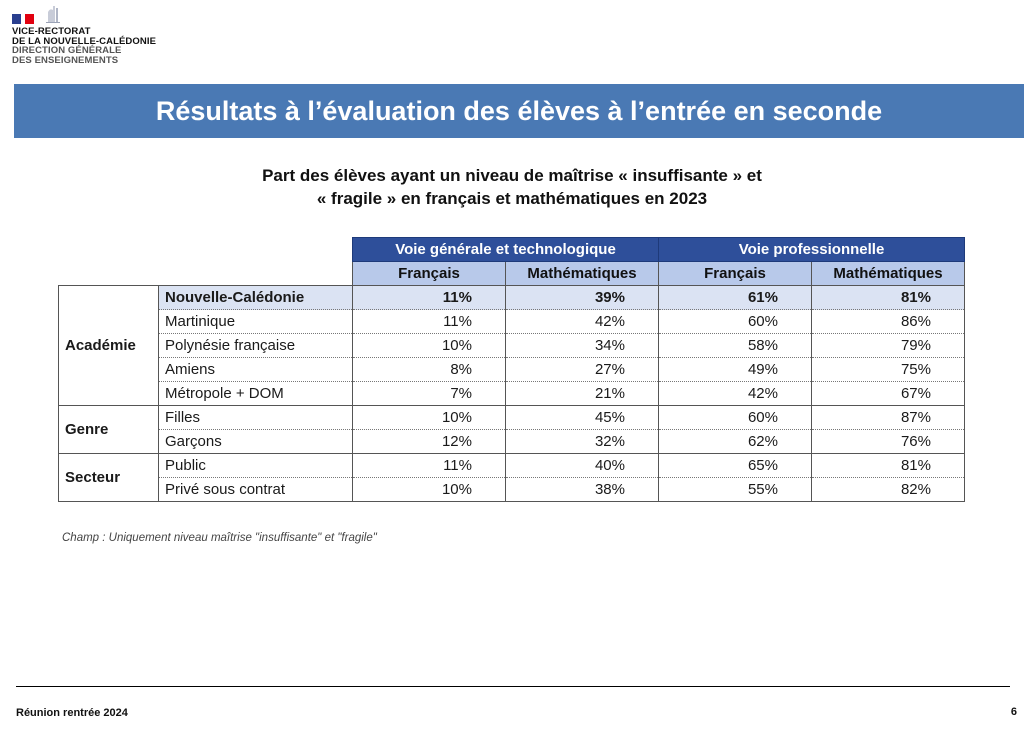  I want to click on table-row: Métropole + DOM 7% 21% 42% 67%, so click(512, 393).